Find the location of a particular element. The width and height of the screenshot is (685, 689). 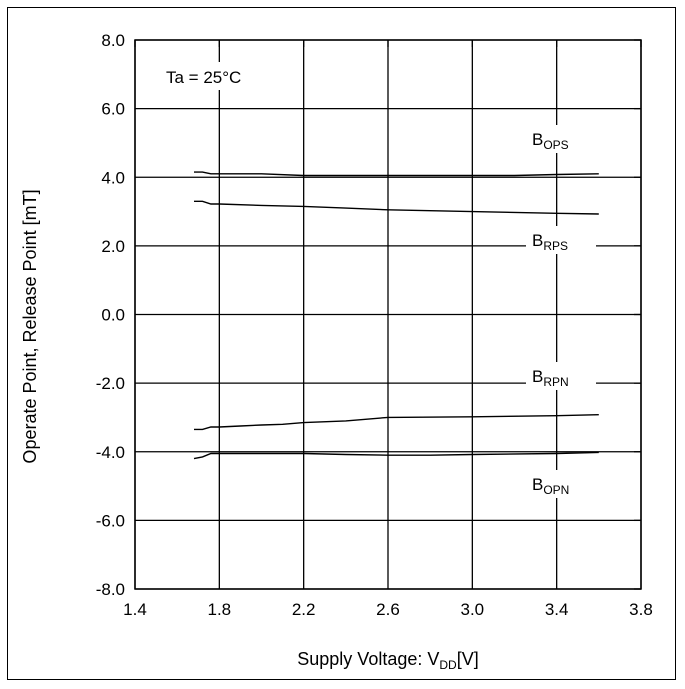

y-tick-label: 8.0 is located at coordinates (113, 40).